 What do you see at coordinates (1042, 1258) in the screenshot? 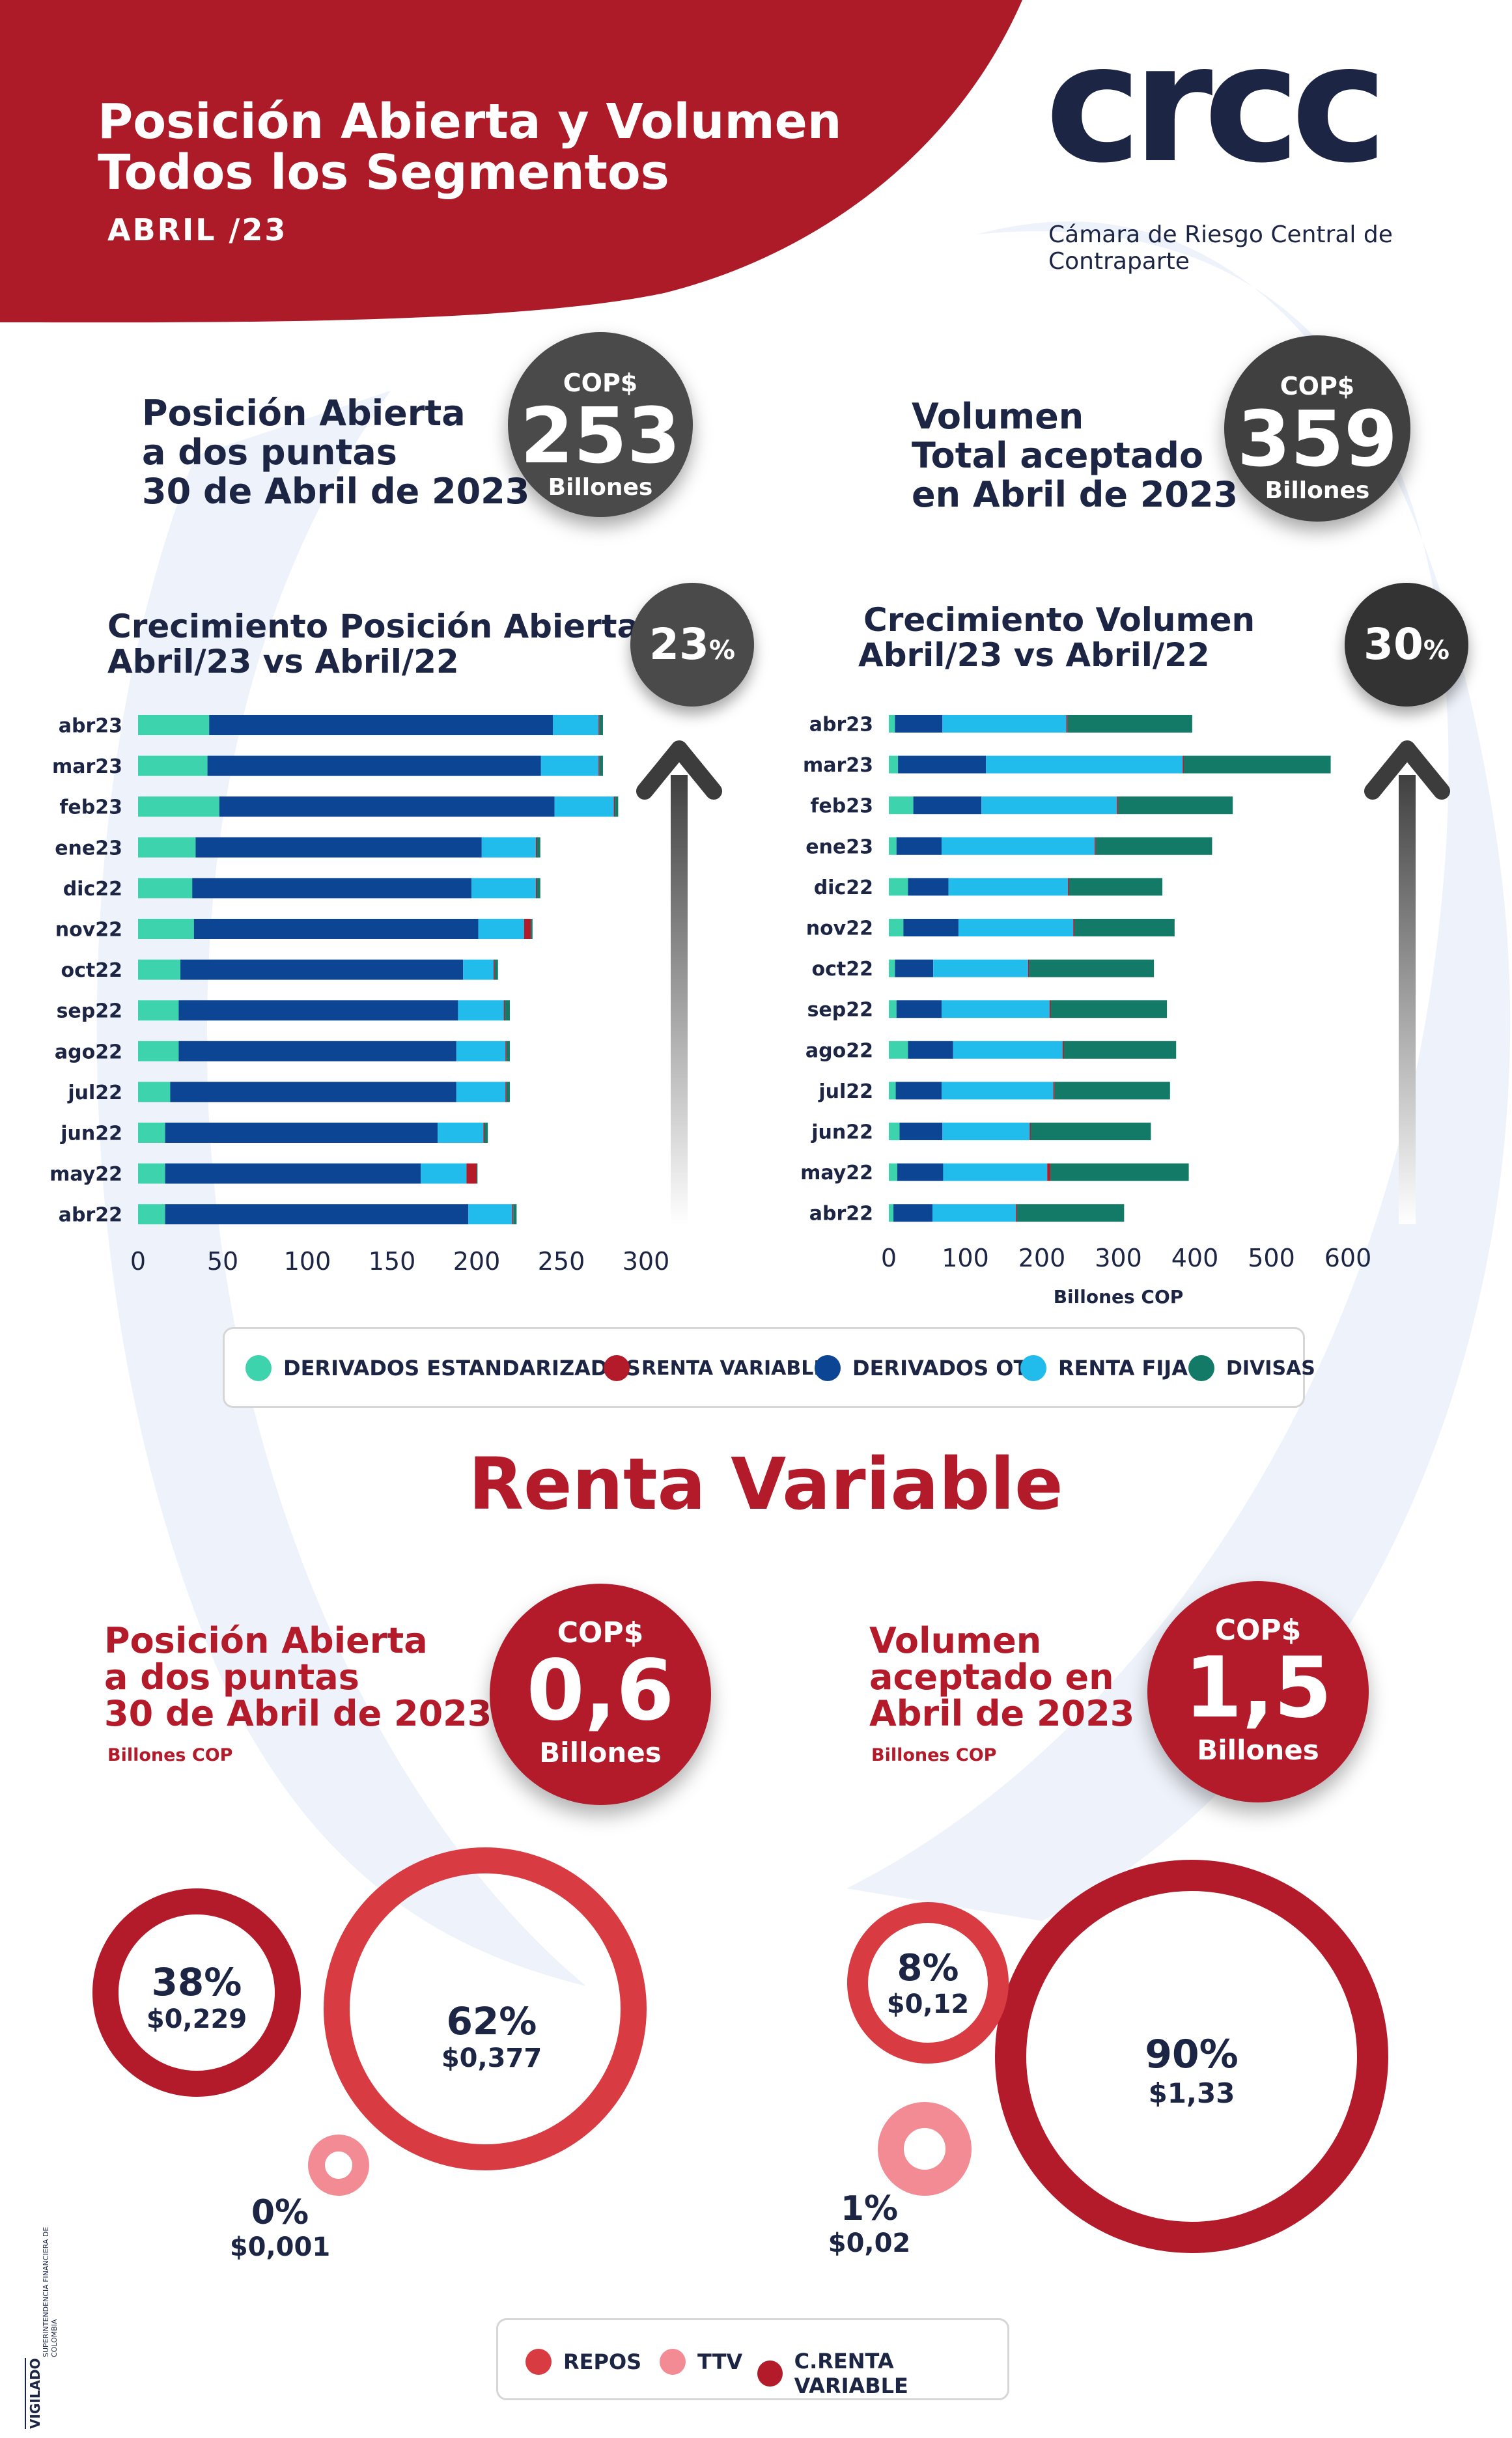
I see `x-tick-label: 200` at bounding box center [1042, 1258].